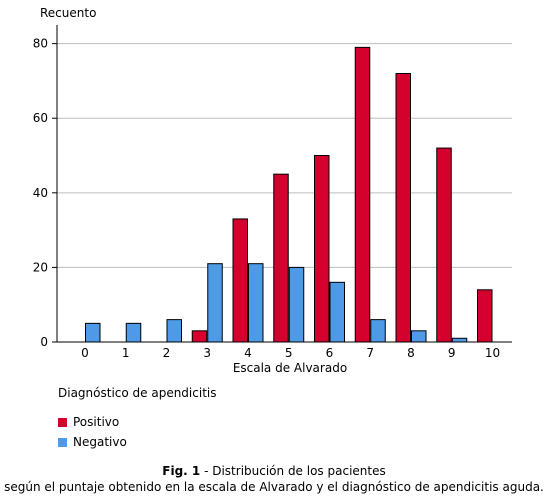  I want to click on legend-item-positivo: Positivo, so click(137, 422).